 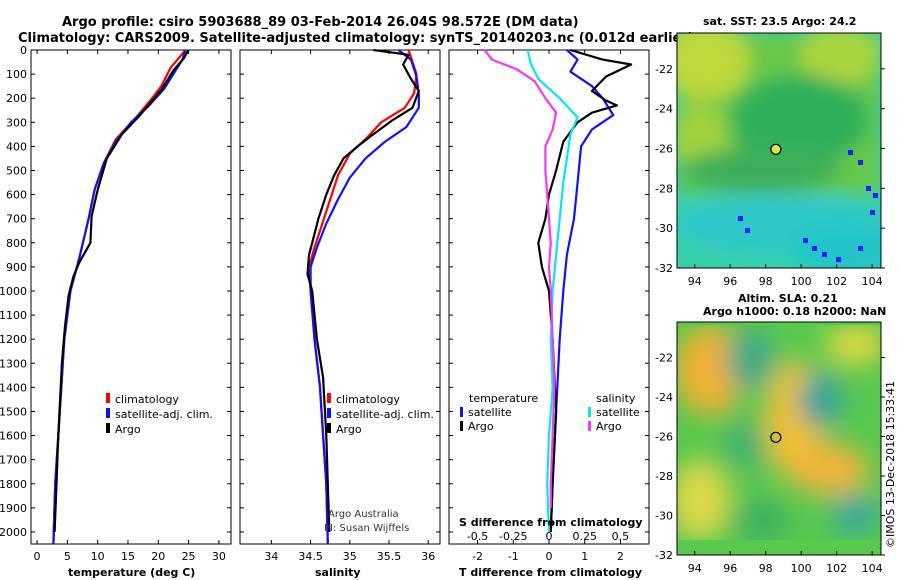 I want to click on x-tick-label: -2, so click(x=477, y=556).